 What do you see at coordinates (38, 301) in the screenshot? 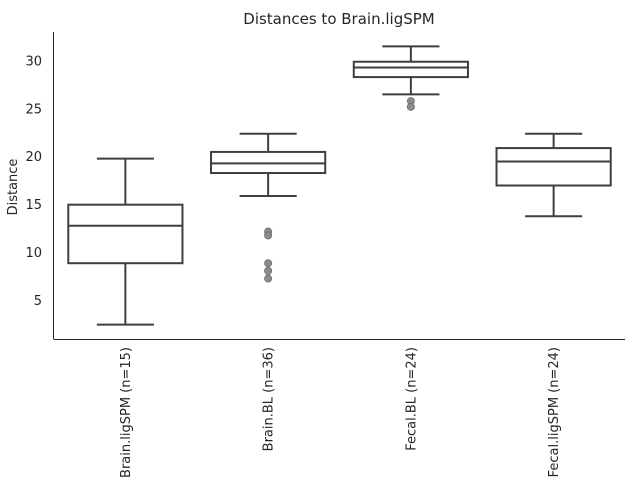
I see `y-tick-label: 5` at bounding box center [38, 301].